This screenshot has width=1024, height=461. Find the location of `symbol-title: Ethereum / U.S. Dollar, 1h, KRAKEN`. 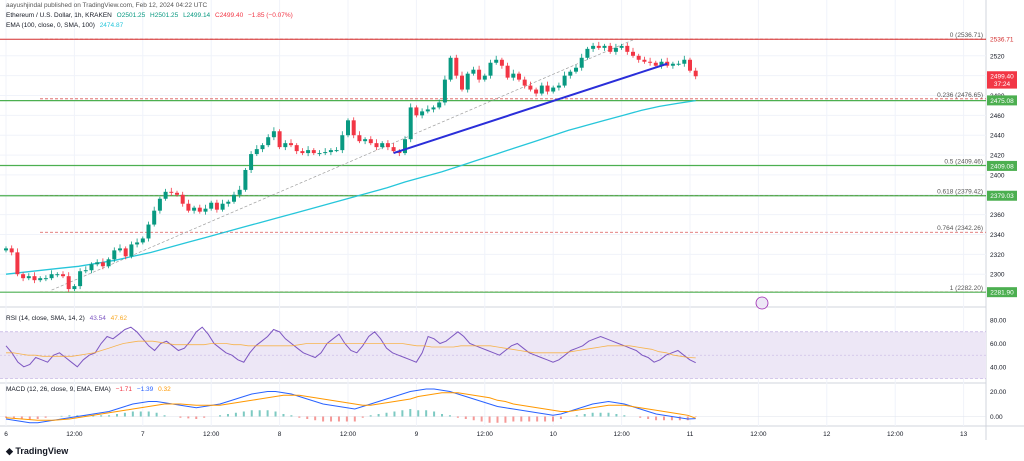

symbol-title: Ethereum / U.S. Dollar, 1h, KRAKEN is located at coordinates (59, 15).